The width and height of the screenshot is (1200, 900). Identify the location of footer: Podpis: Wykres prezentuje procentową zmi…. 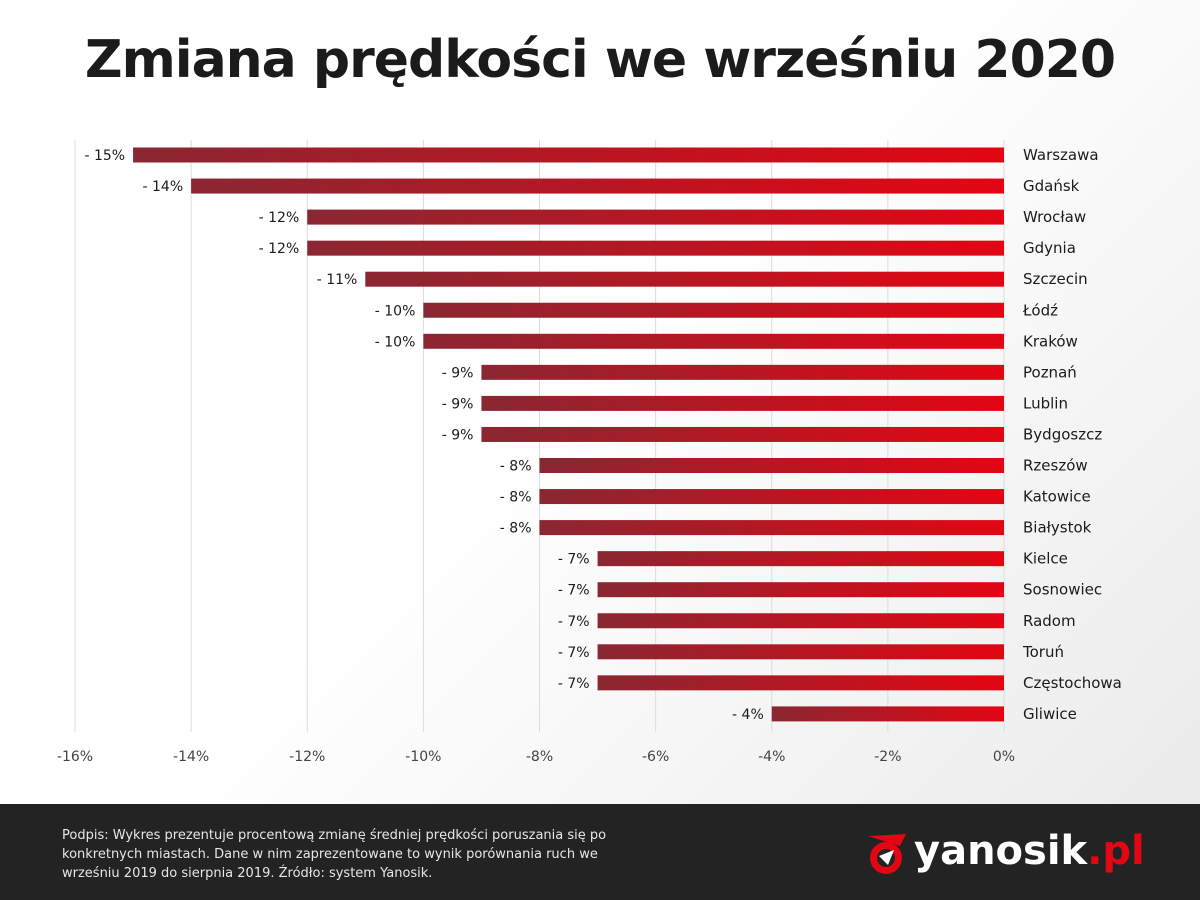
(600, 852).